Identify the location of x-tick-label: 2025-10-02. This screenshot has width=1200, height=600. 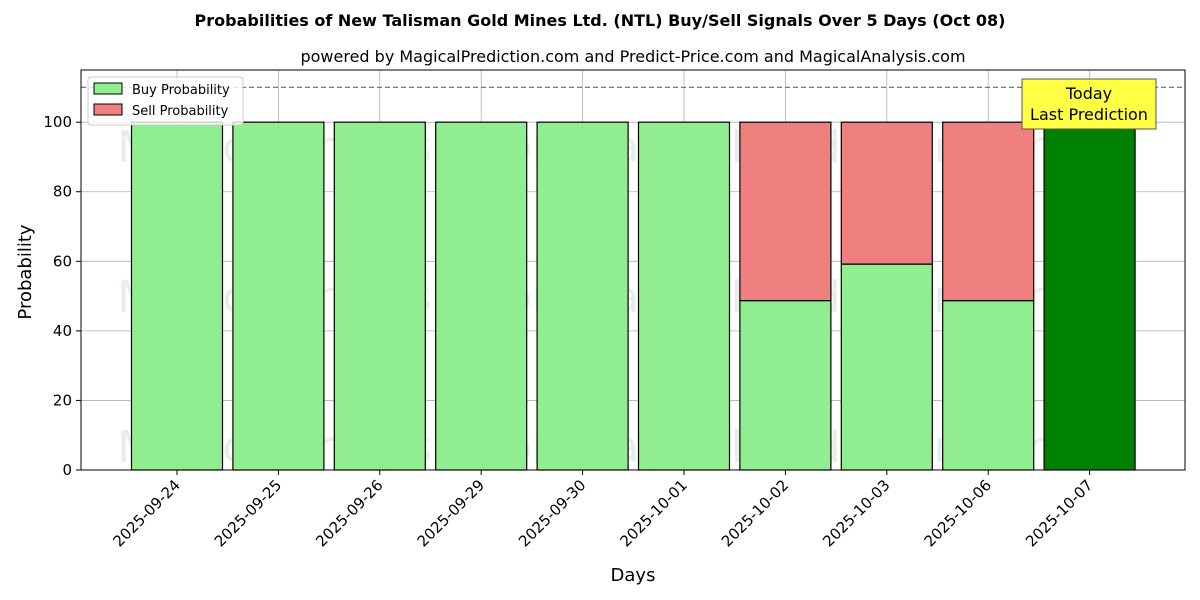
(755, 513).